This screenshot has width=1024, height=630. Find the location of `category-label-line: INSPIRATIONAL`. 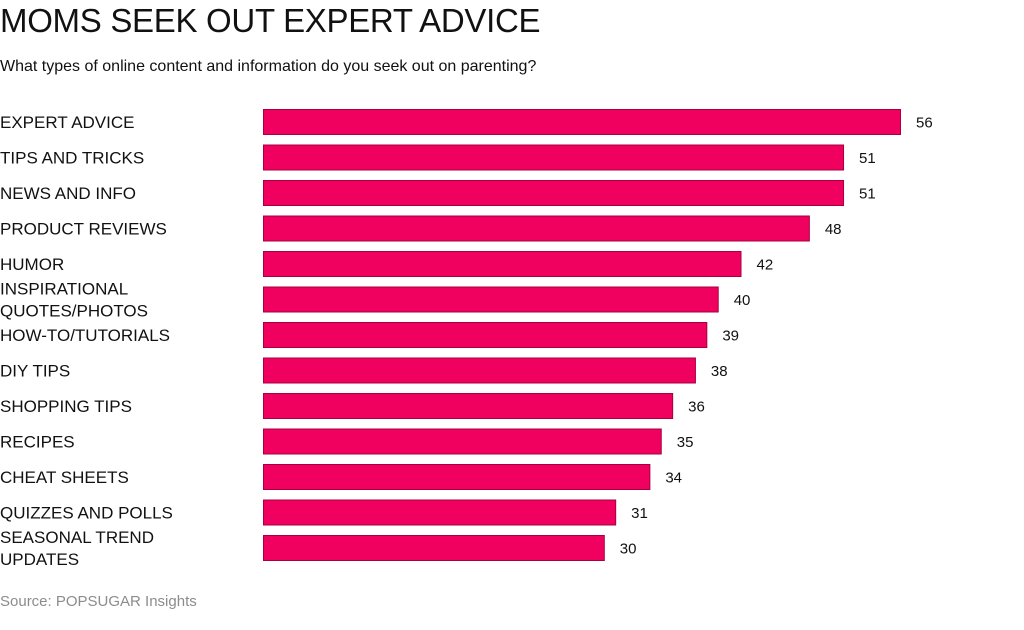

category-label-line: INSPIRATIONAL is located at coordinates (64, 289).